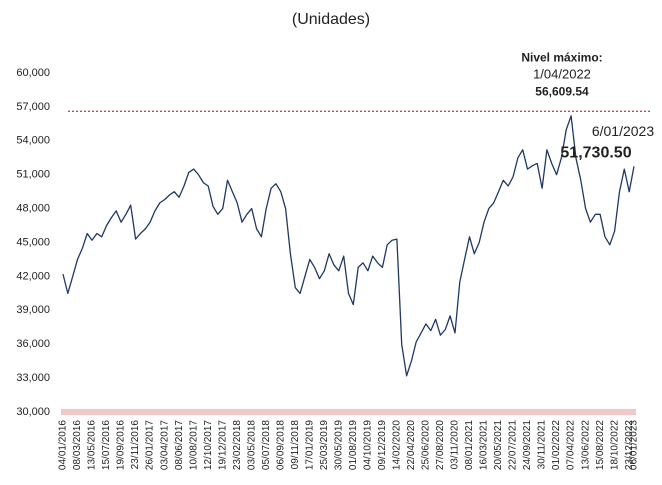 This screenshot has width=662, height=485. Describe the element at coordinates (562, 74) in the screenshot. I see `annotation-date: 1/04/2022` at that location.